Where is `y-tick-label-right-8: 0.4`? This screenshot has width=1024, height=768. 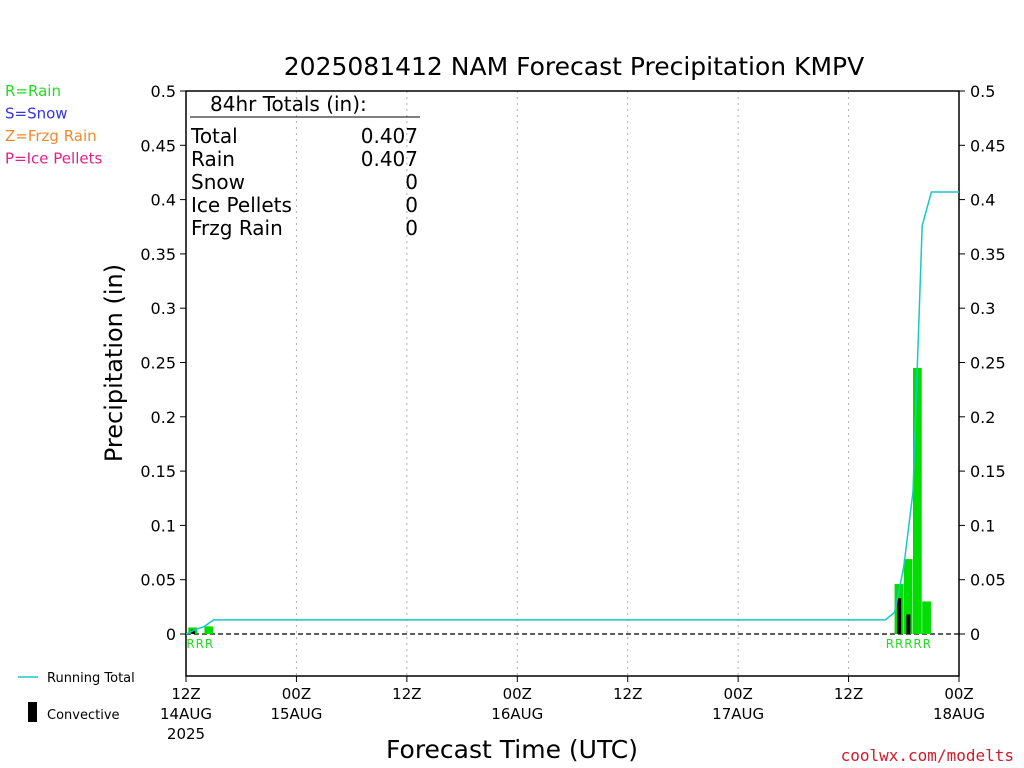
y-tick-label-right-8: 0.4 is located at coordinates (982, 200).